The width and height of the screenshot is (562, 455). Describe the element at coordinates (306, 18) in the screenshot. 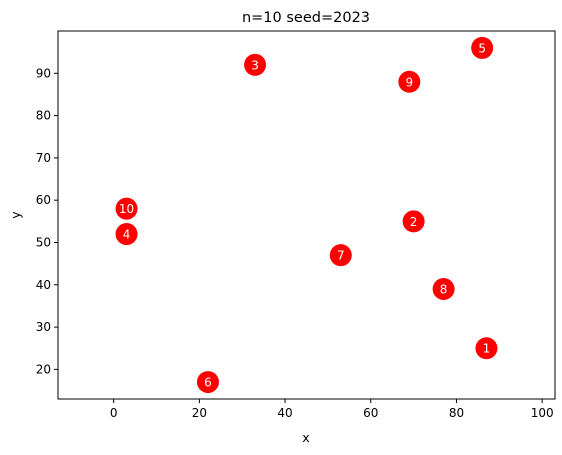

I see `chart-title: n=10 seed=2023` at that location.